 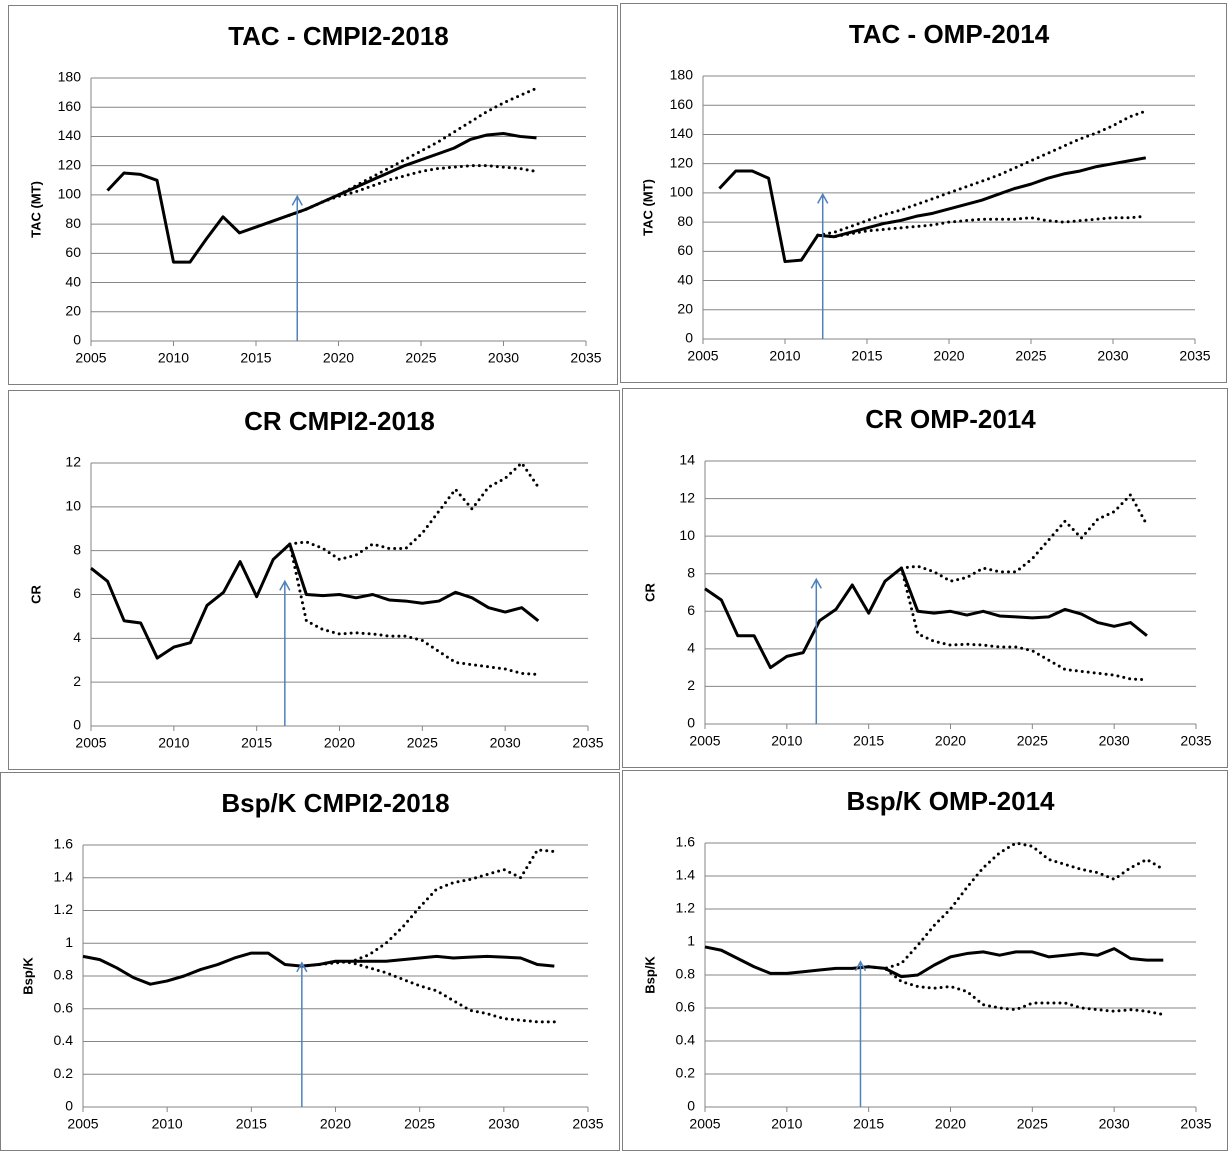 I want to click on y-tick-label: 0.8, so click(x=64, y=975).